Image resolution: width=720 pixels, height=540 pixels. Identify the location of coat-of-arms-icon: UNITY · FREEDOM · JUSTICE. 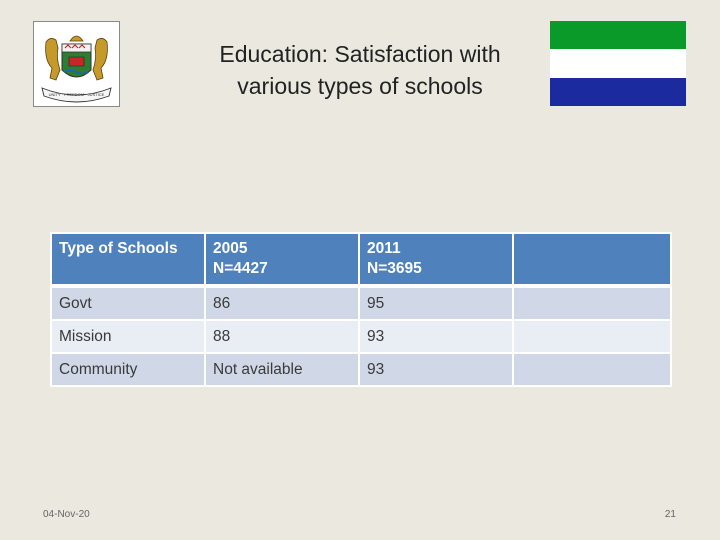
(76, 69).